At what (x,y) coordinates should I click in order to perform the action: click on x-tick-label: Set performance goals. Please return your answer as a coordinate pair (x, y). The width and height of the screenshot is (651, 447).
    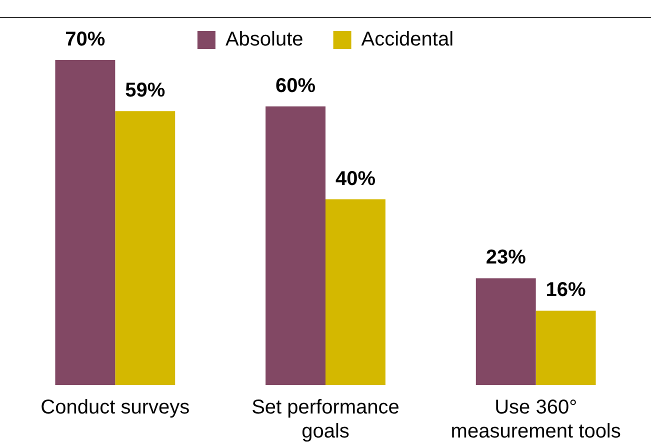
    Looking at the image, I should click on (326, 419).